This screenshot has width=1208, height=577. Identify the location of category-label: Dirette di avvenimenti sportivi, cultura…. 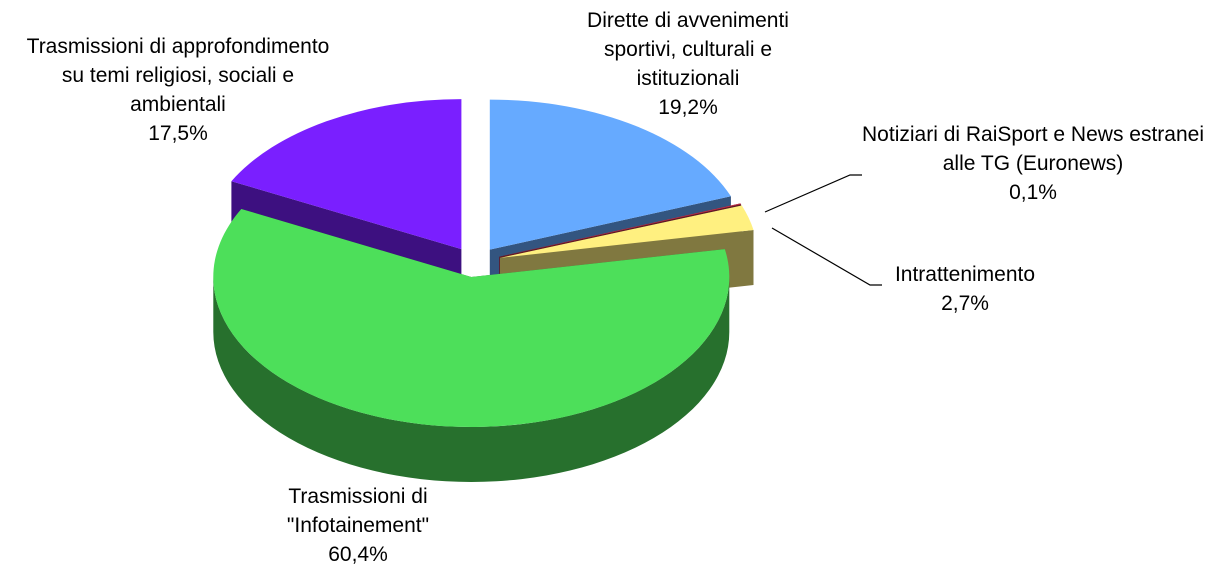
(688, 49).